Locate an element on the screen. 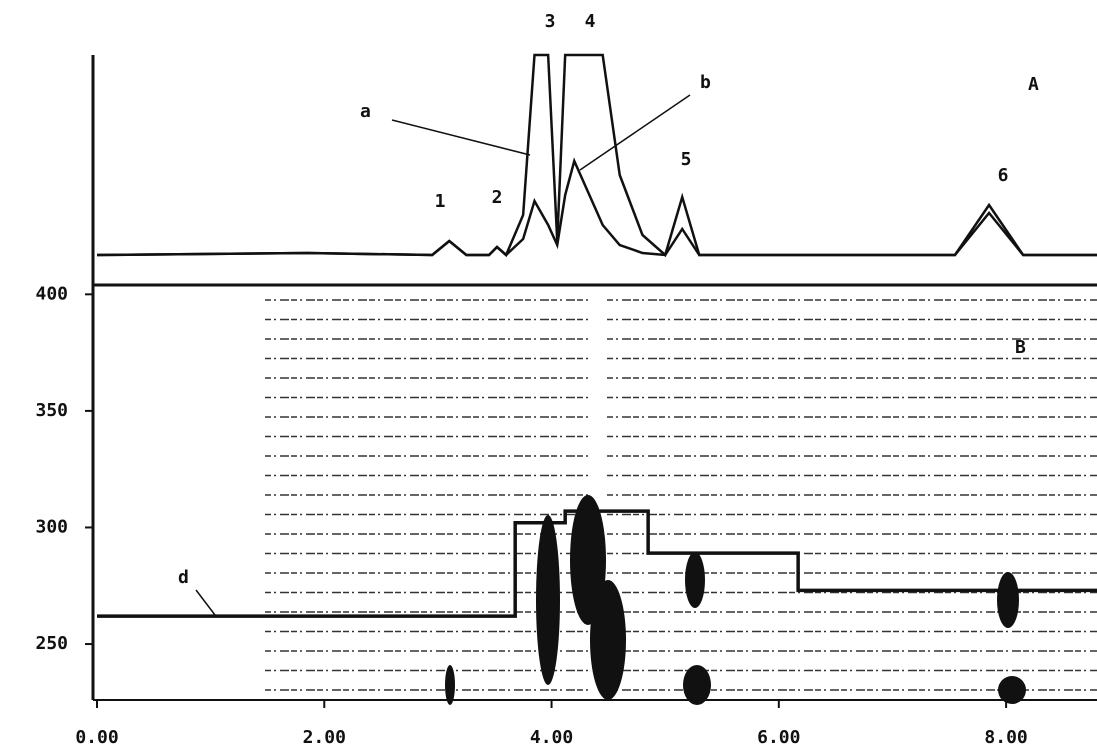  x-tick-label: 8.00 is located at coordinates (1005, 737).